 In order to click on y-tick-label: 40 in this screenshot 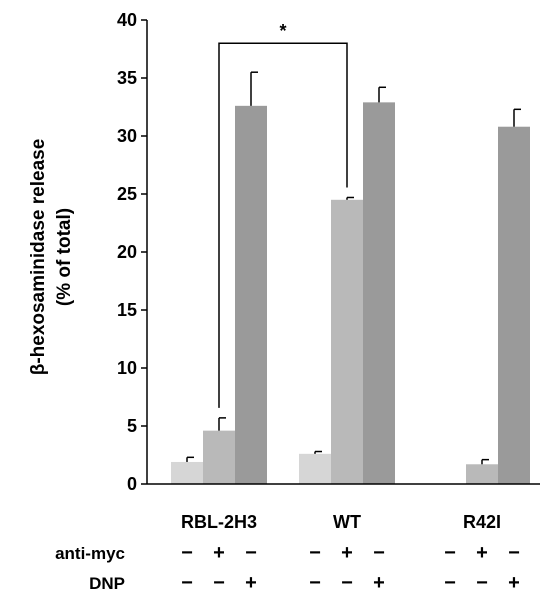, I will do `click(127, 20)`.